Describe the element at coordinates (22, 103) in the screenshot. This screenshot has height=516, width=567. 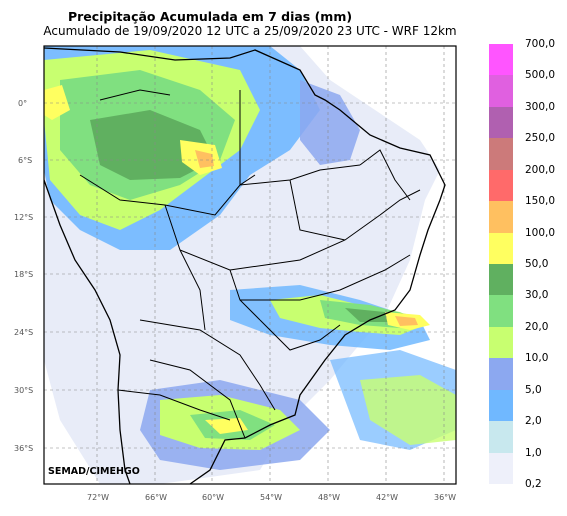
I see `lat-label: 0°` at that location.